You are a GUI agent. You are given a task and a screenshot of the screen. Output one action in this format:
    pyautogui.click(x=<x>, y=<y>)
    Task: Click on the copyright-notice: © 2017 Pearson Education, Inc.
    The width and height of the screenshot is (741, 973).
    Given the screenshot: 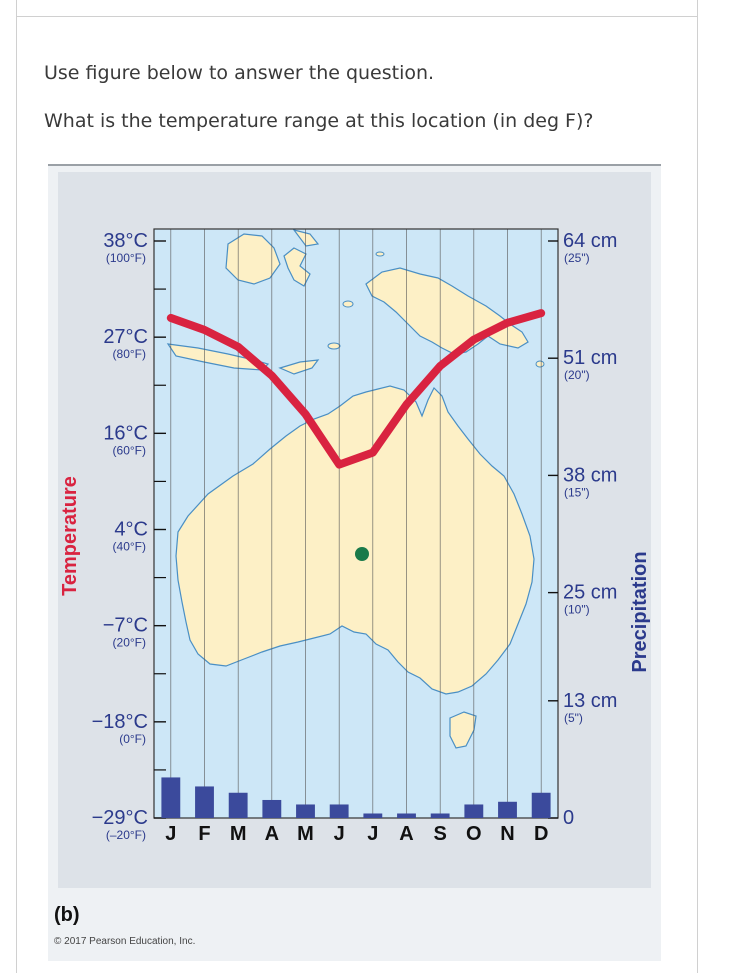 What is the action you would take?
    pyautogui.click(x=124, y=941)
    